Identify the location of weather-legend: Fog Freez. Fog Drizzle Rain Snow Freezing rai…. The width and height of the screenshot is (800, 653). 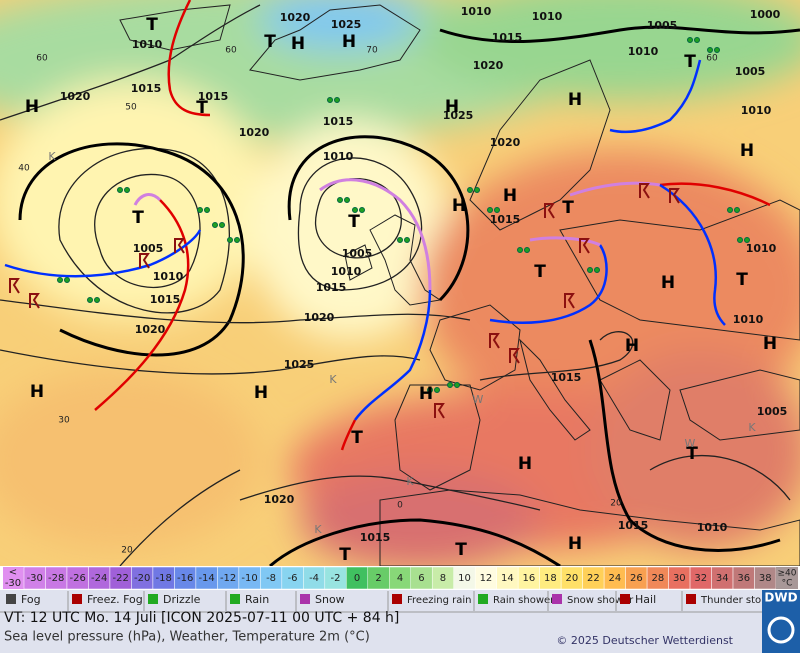
(387, 602).